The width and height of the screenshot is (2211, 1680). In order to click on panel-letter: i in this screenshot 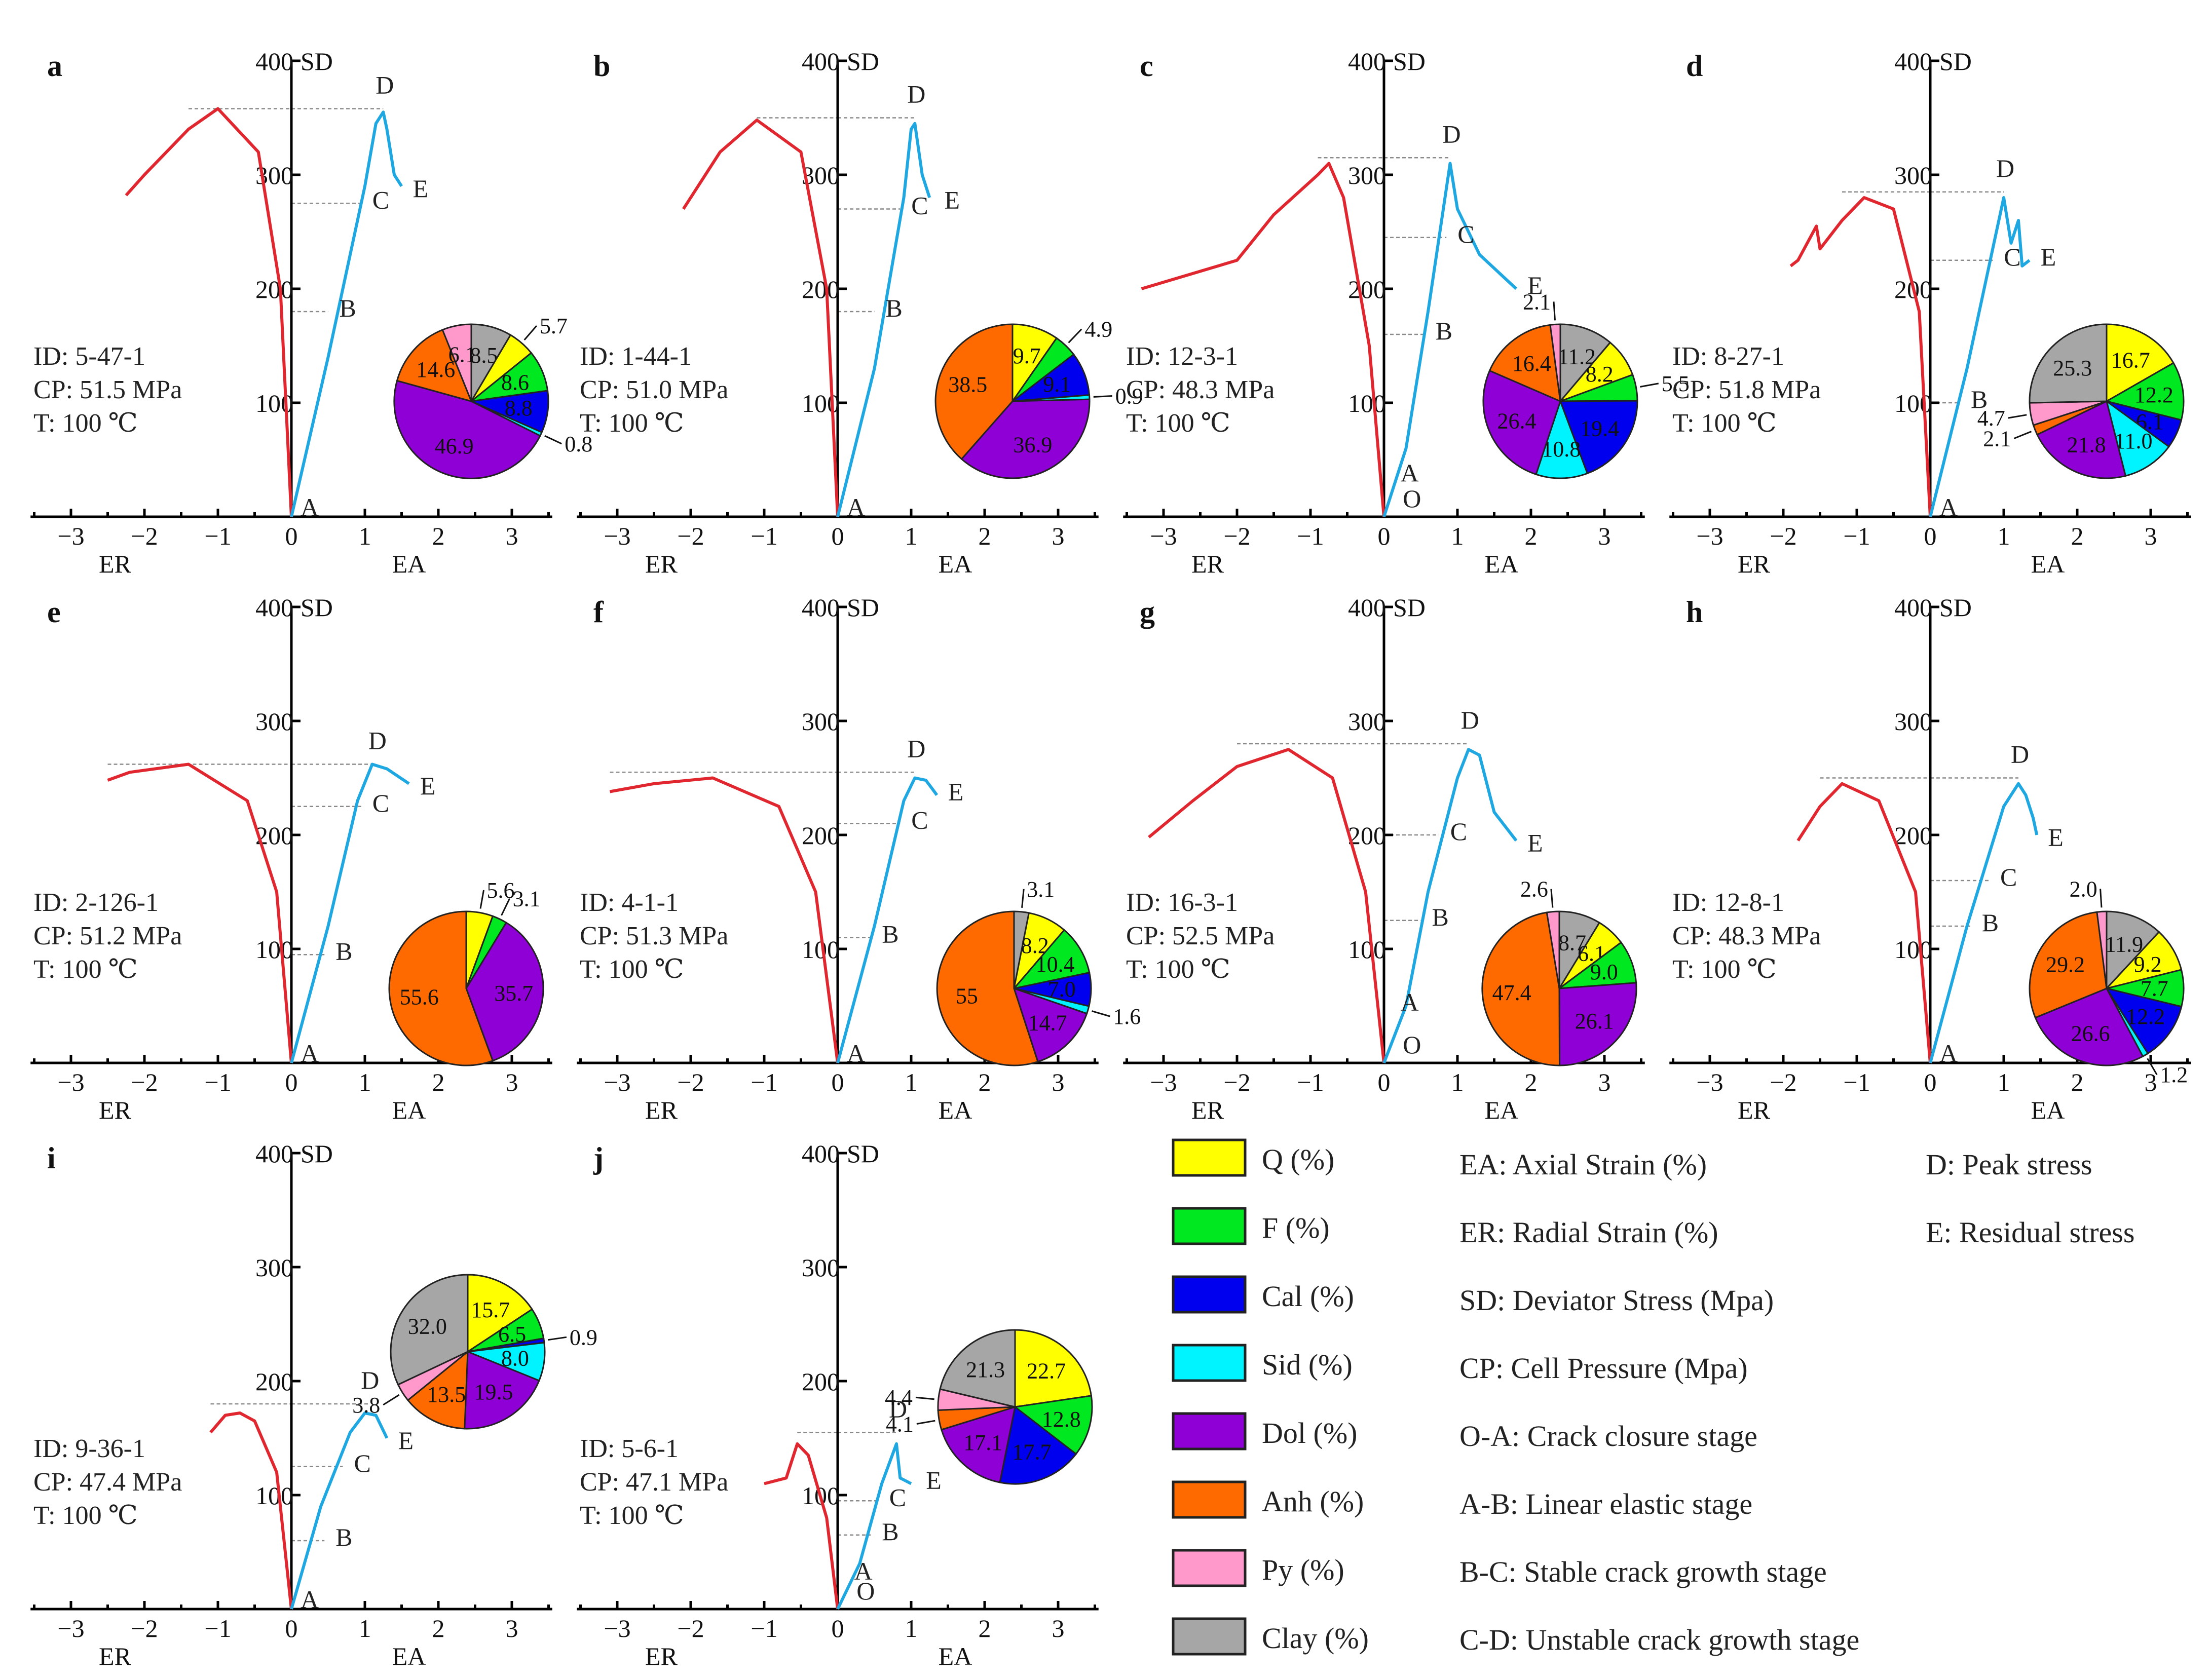, I will do `click(51, 1158)`.